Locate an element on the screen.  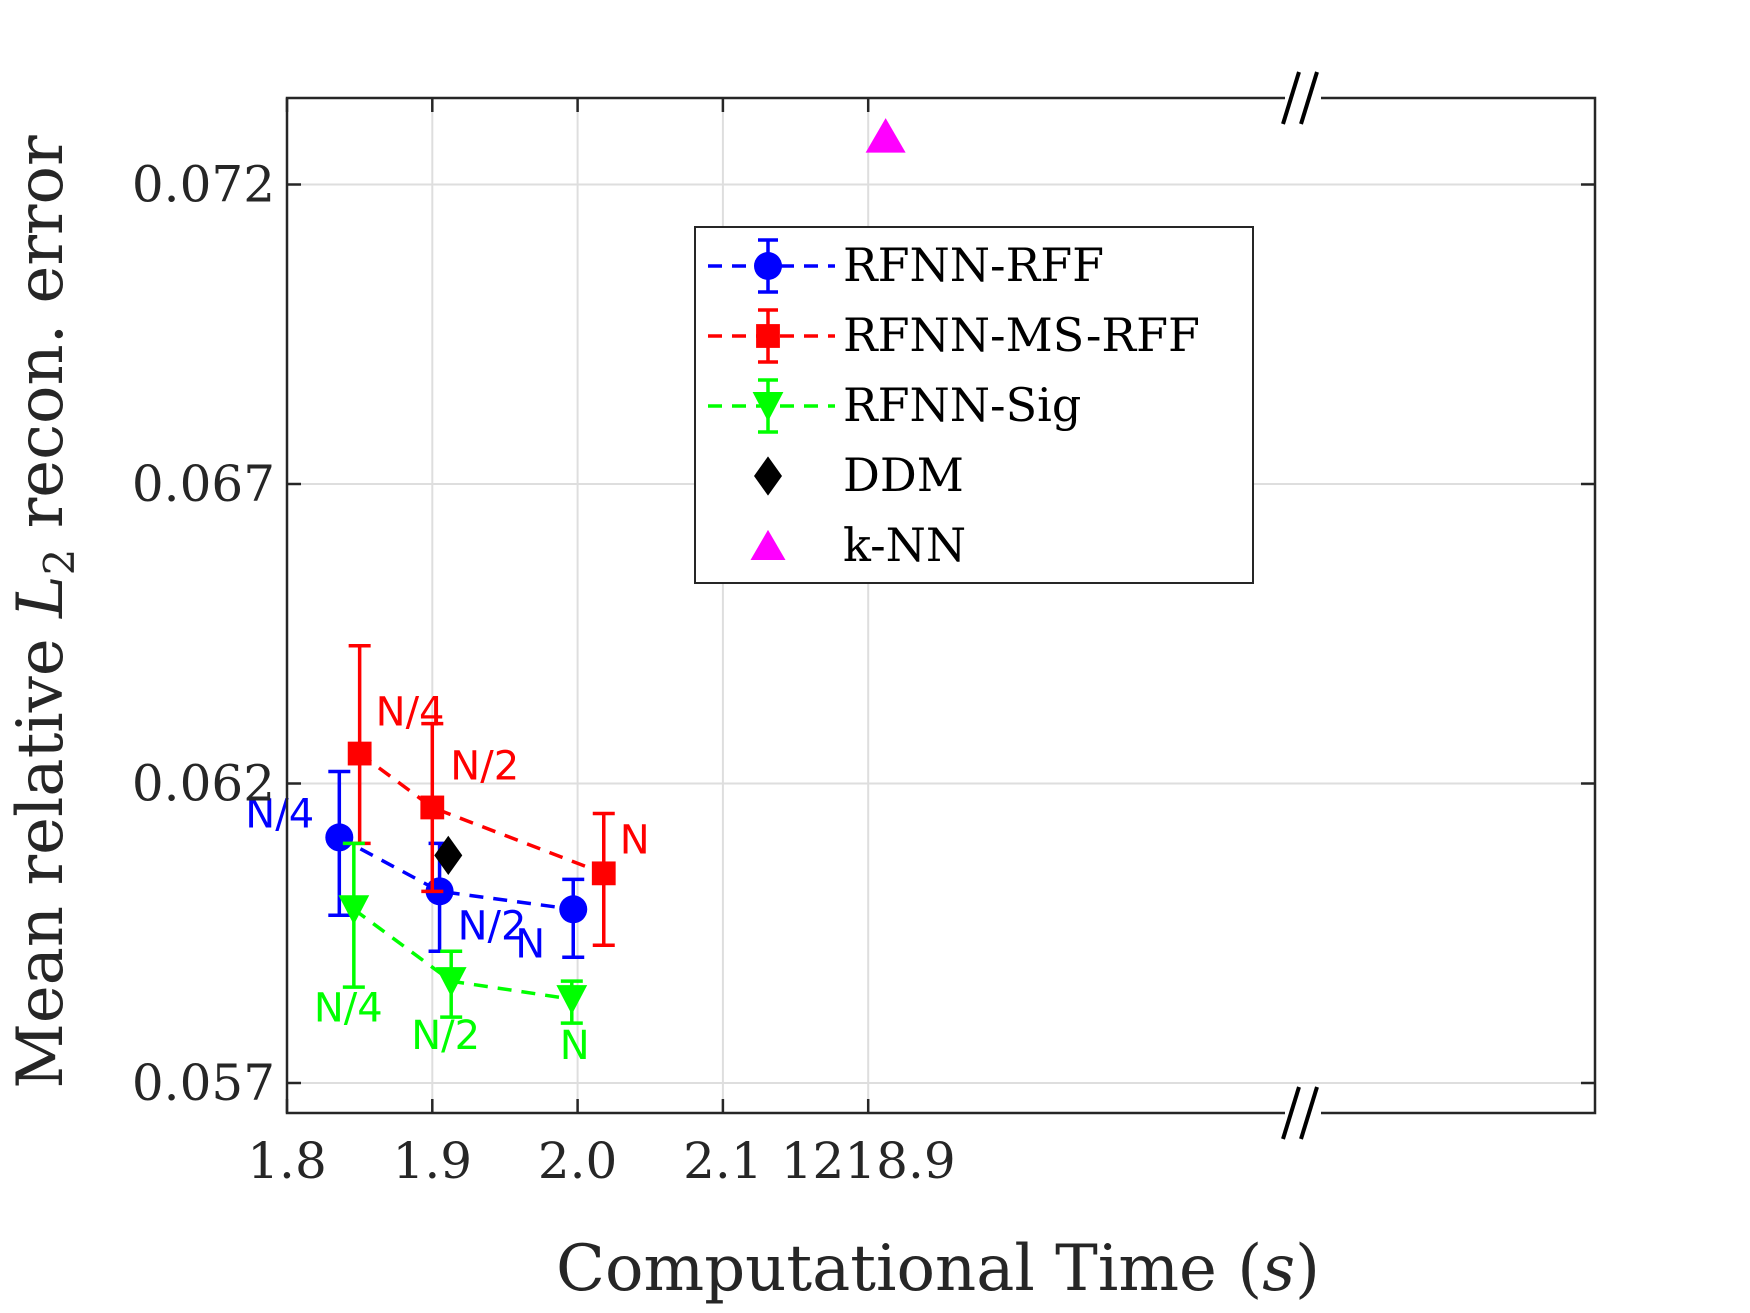
x-tick-label: 2.0 is located at coordinates (578, 1161).